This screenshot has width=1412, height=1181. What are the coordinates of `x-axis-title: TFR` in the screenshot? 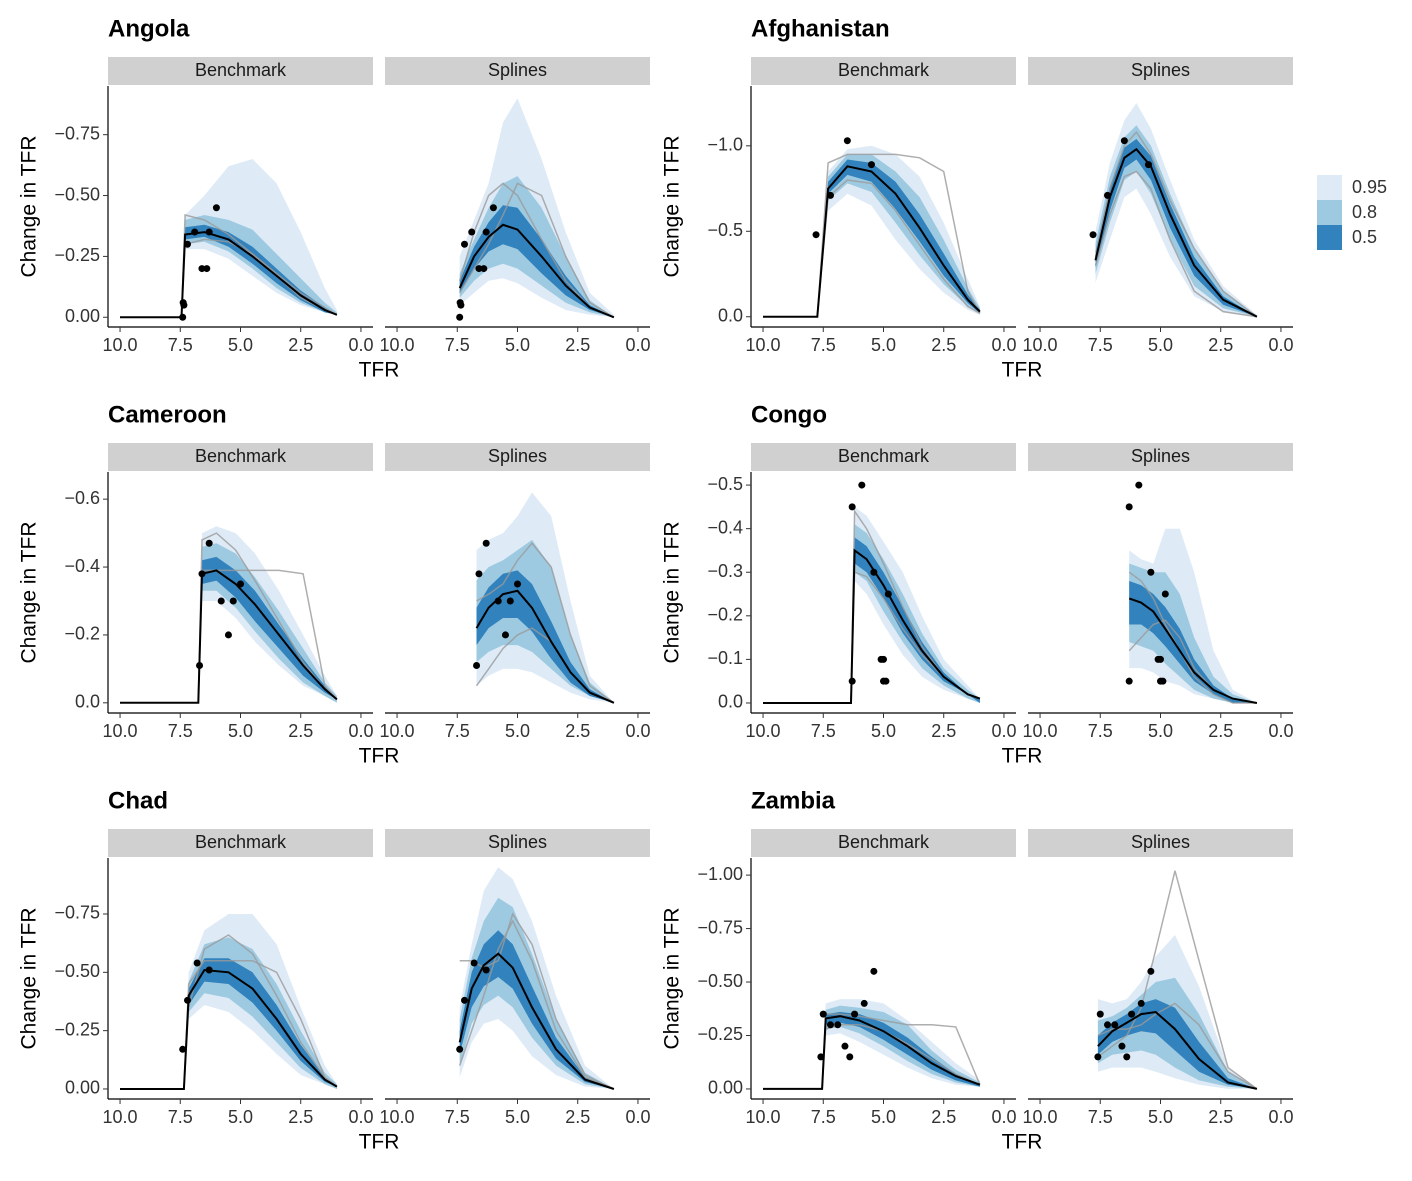 It's located at (1022, 370).